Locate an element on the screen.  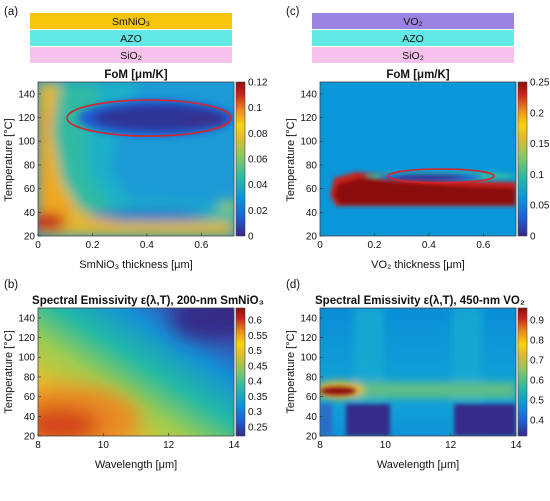
heatmap-a is located at coordinates (136, 159).